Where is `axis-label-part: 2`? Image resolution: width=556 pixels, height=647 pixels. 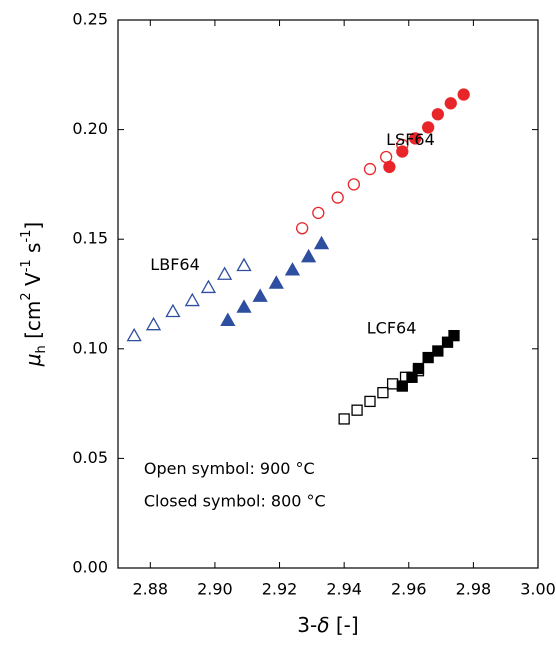
axis-label-part: 2 is located at coordinates (26, 296).